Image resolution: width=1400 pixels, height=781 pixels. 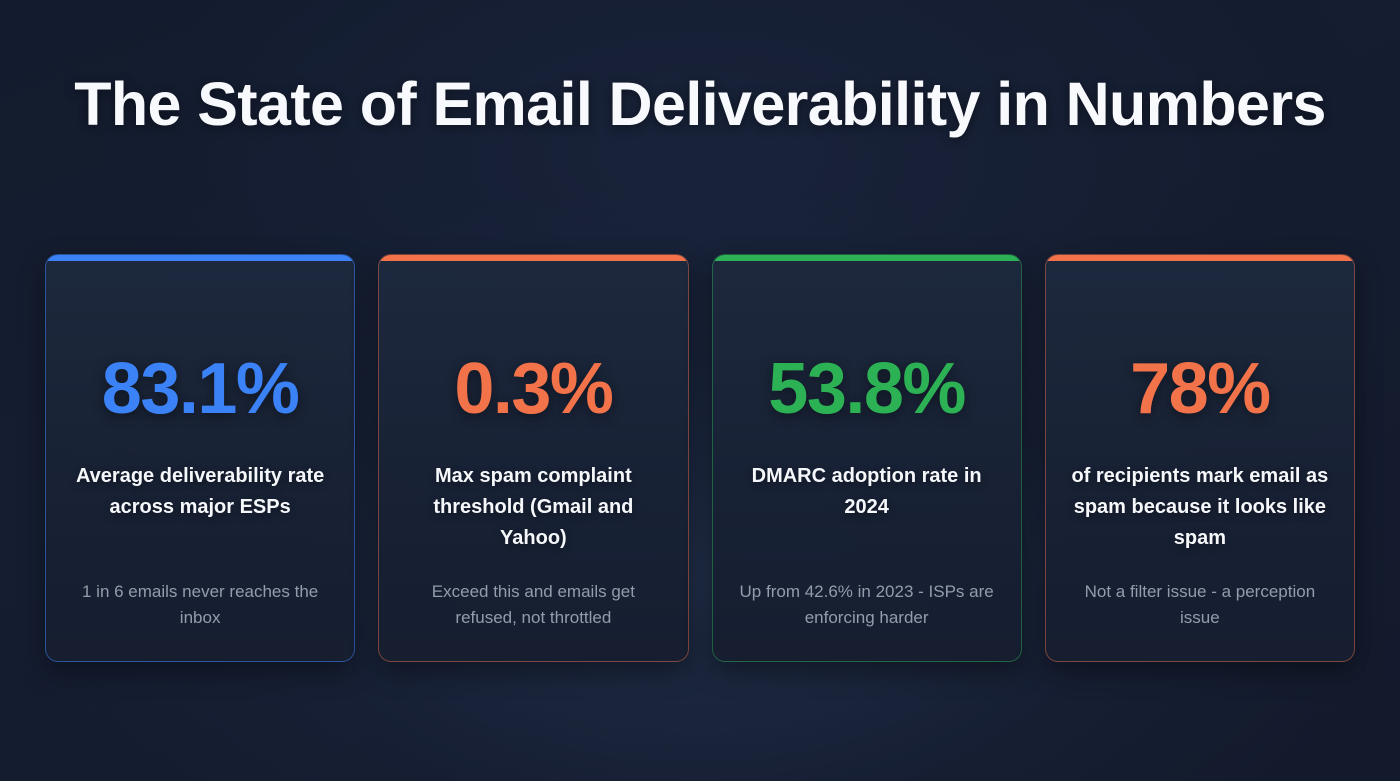 I want to click on stat-note: Not a filter issue - a perception issue, so click(x=1200, y=604).